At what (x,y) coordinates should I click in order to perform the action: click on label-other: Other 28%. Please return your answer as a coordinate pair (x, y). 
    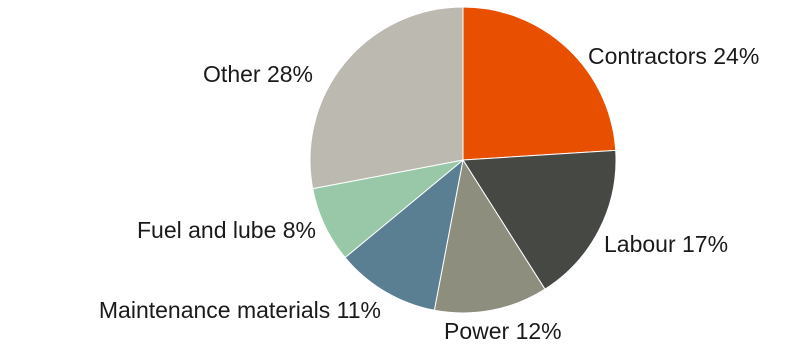
    Looking at the image, I should click on (258, 74).